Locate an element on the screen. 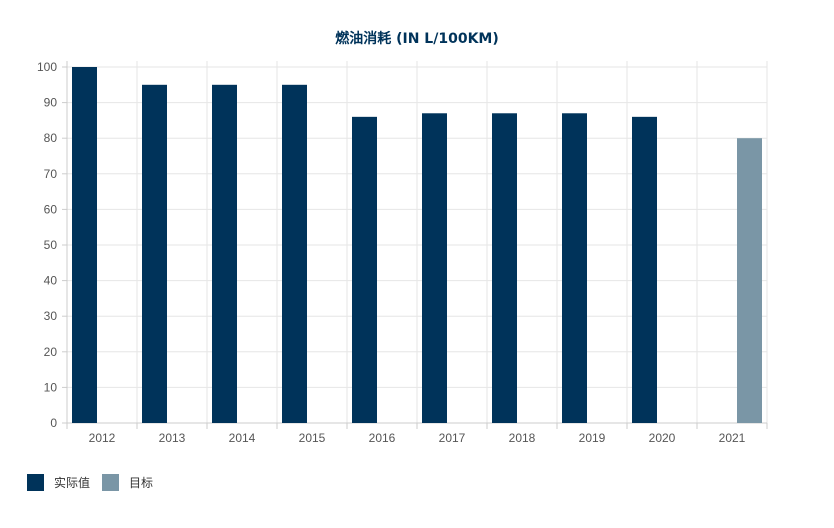 This screenshot has height=528, width=834. bar-actual-2013 is located at coordinates (154, 254).